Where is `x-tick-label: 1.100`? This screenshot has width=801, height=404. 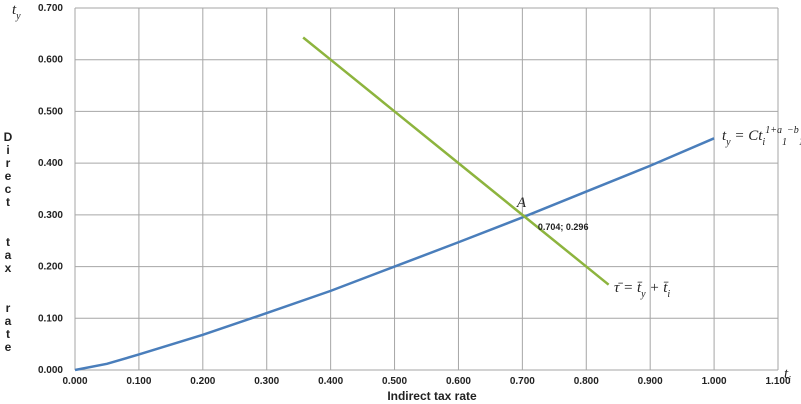 x-tick-label: 1.100 is located at coordinates (777, 381).